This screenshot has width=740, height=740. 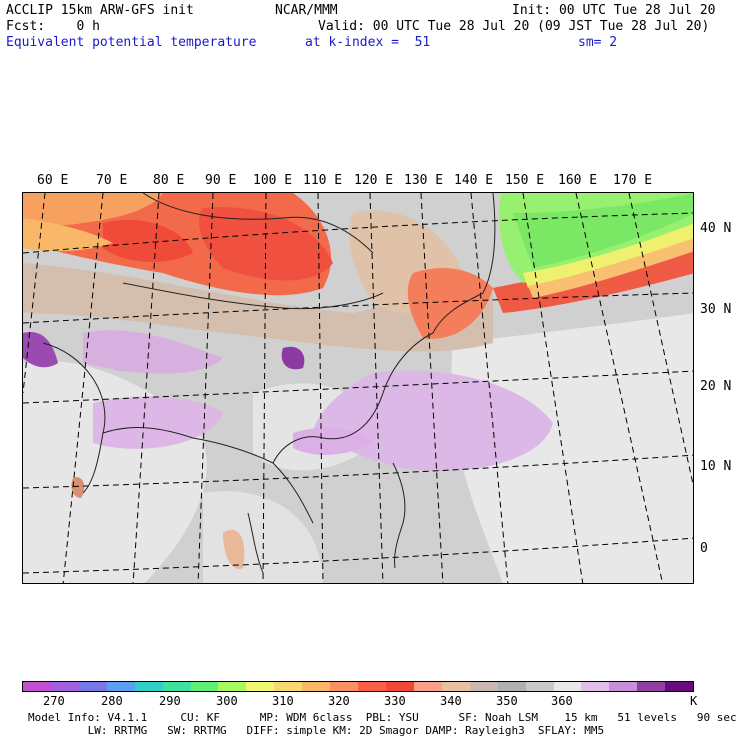 What do you see at coordinates (169, 180) in the screenshot?
I see `lon-label: 80 E` at bounding box center [169, 180].